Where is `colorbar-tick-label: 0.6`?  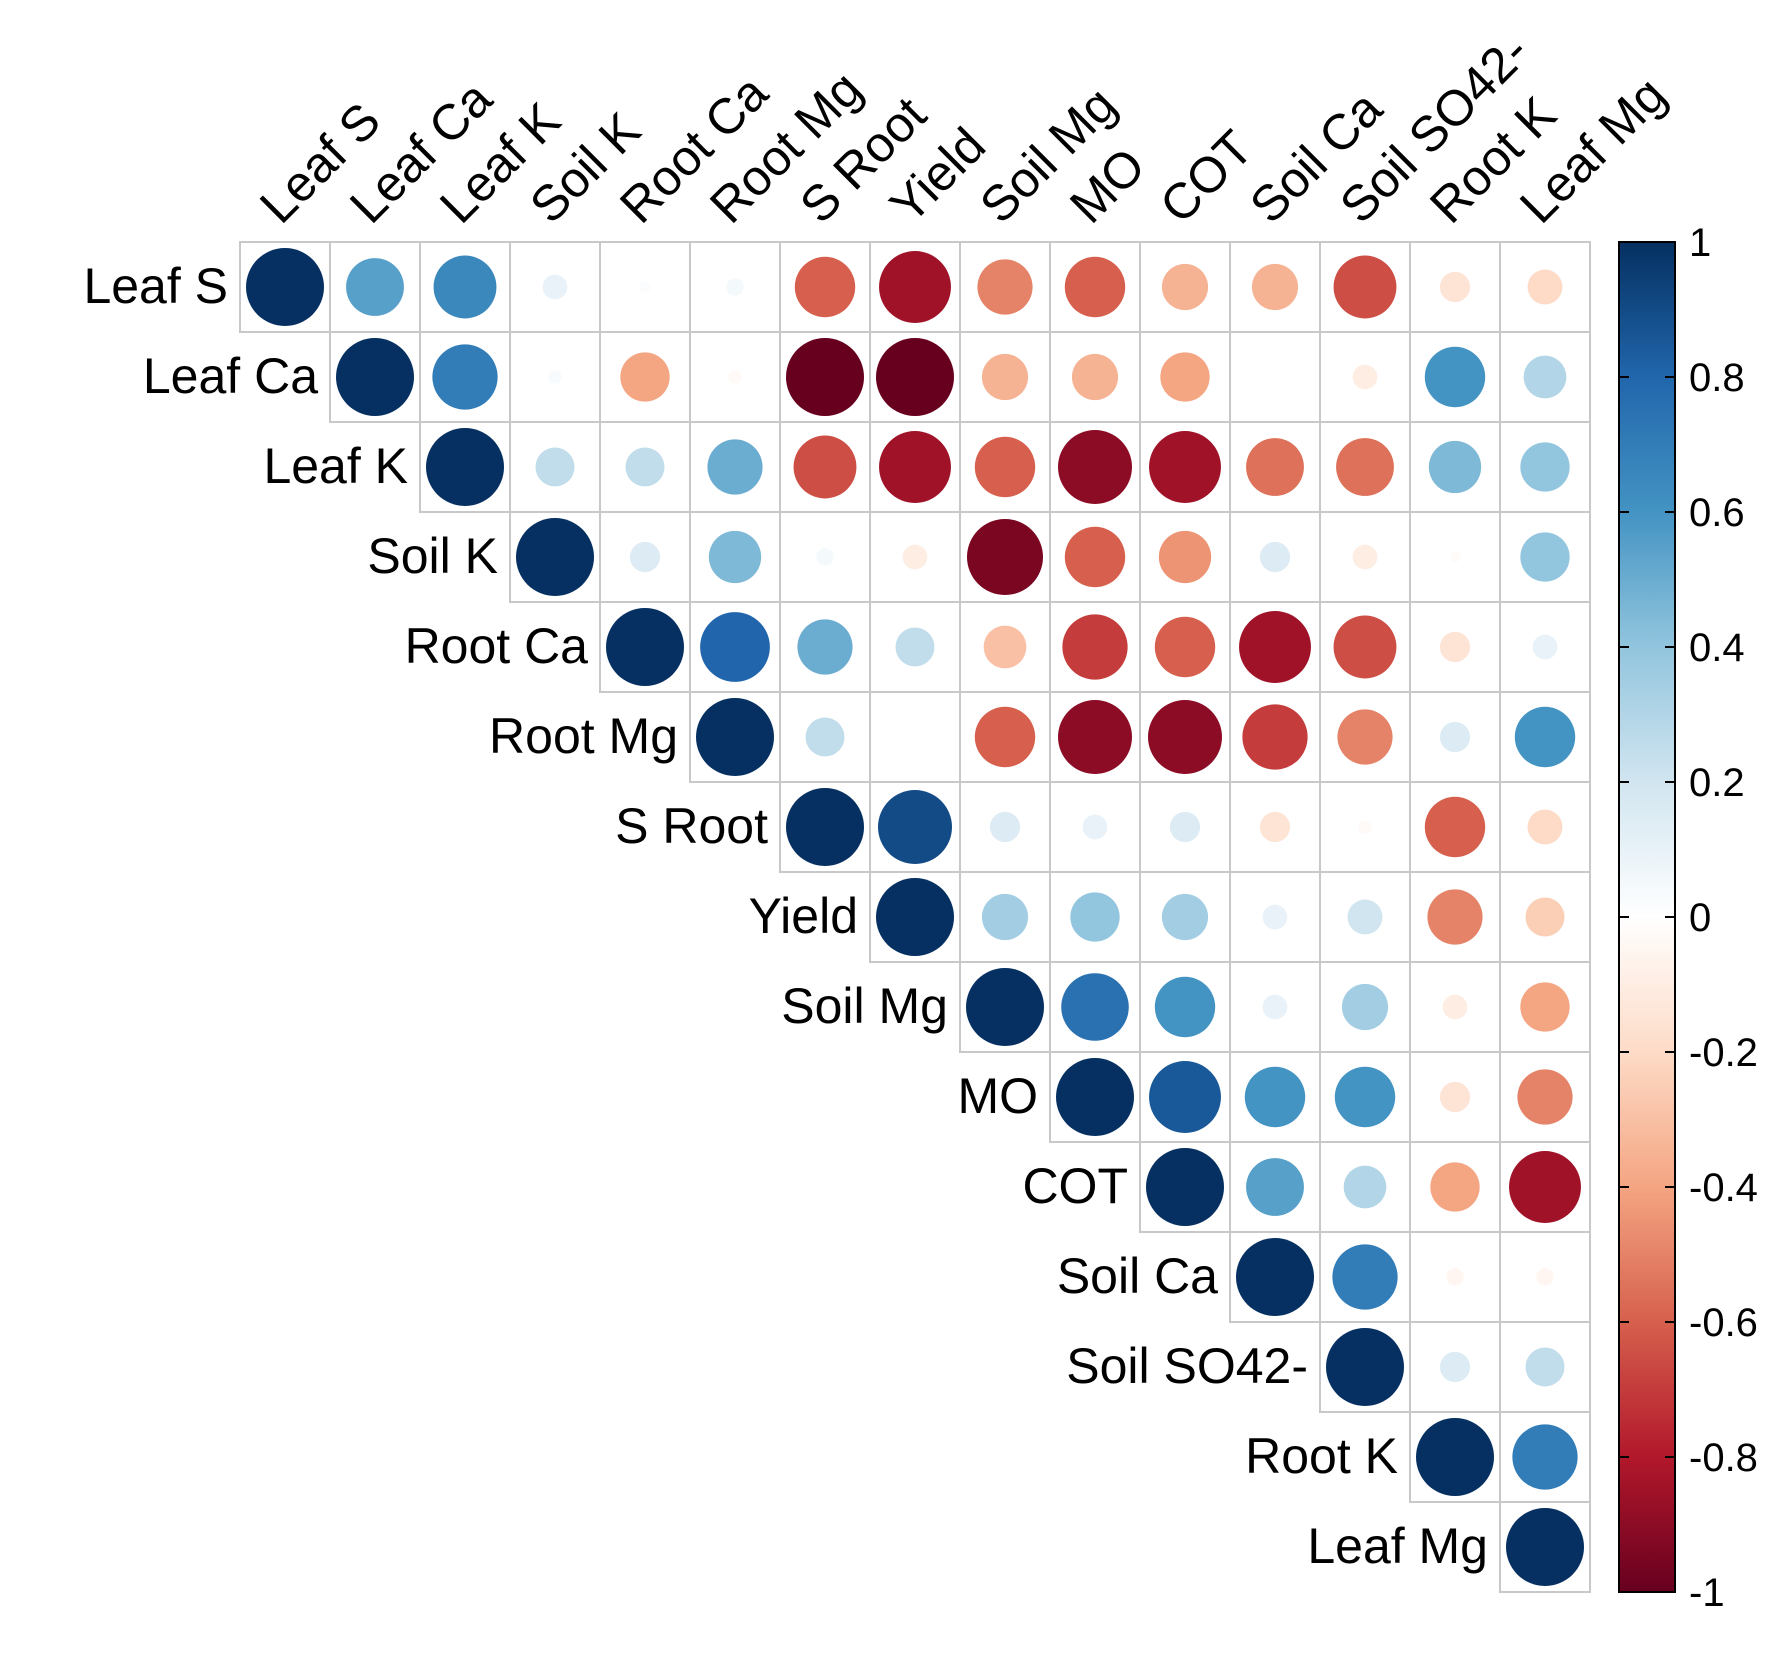
colorbar-tick-label: 0.6 is located at coordinates (1717, 513).